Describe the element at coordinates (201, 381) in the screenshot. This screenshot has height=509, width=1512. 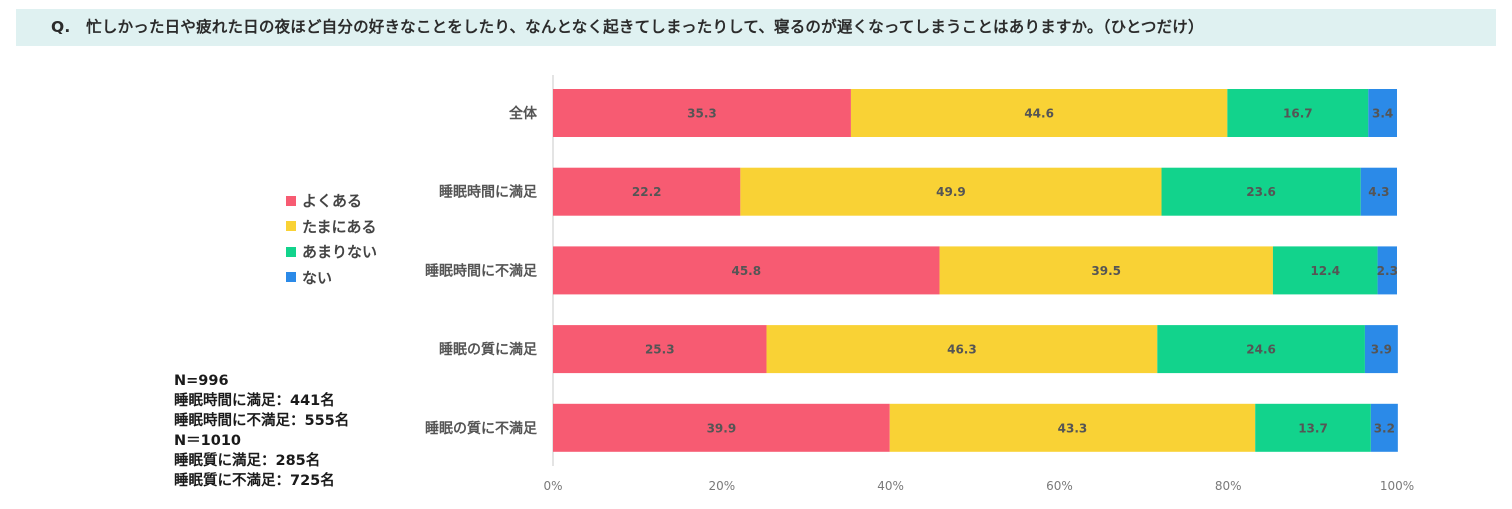
I see `note-line: N=996` at that location.